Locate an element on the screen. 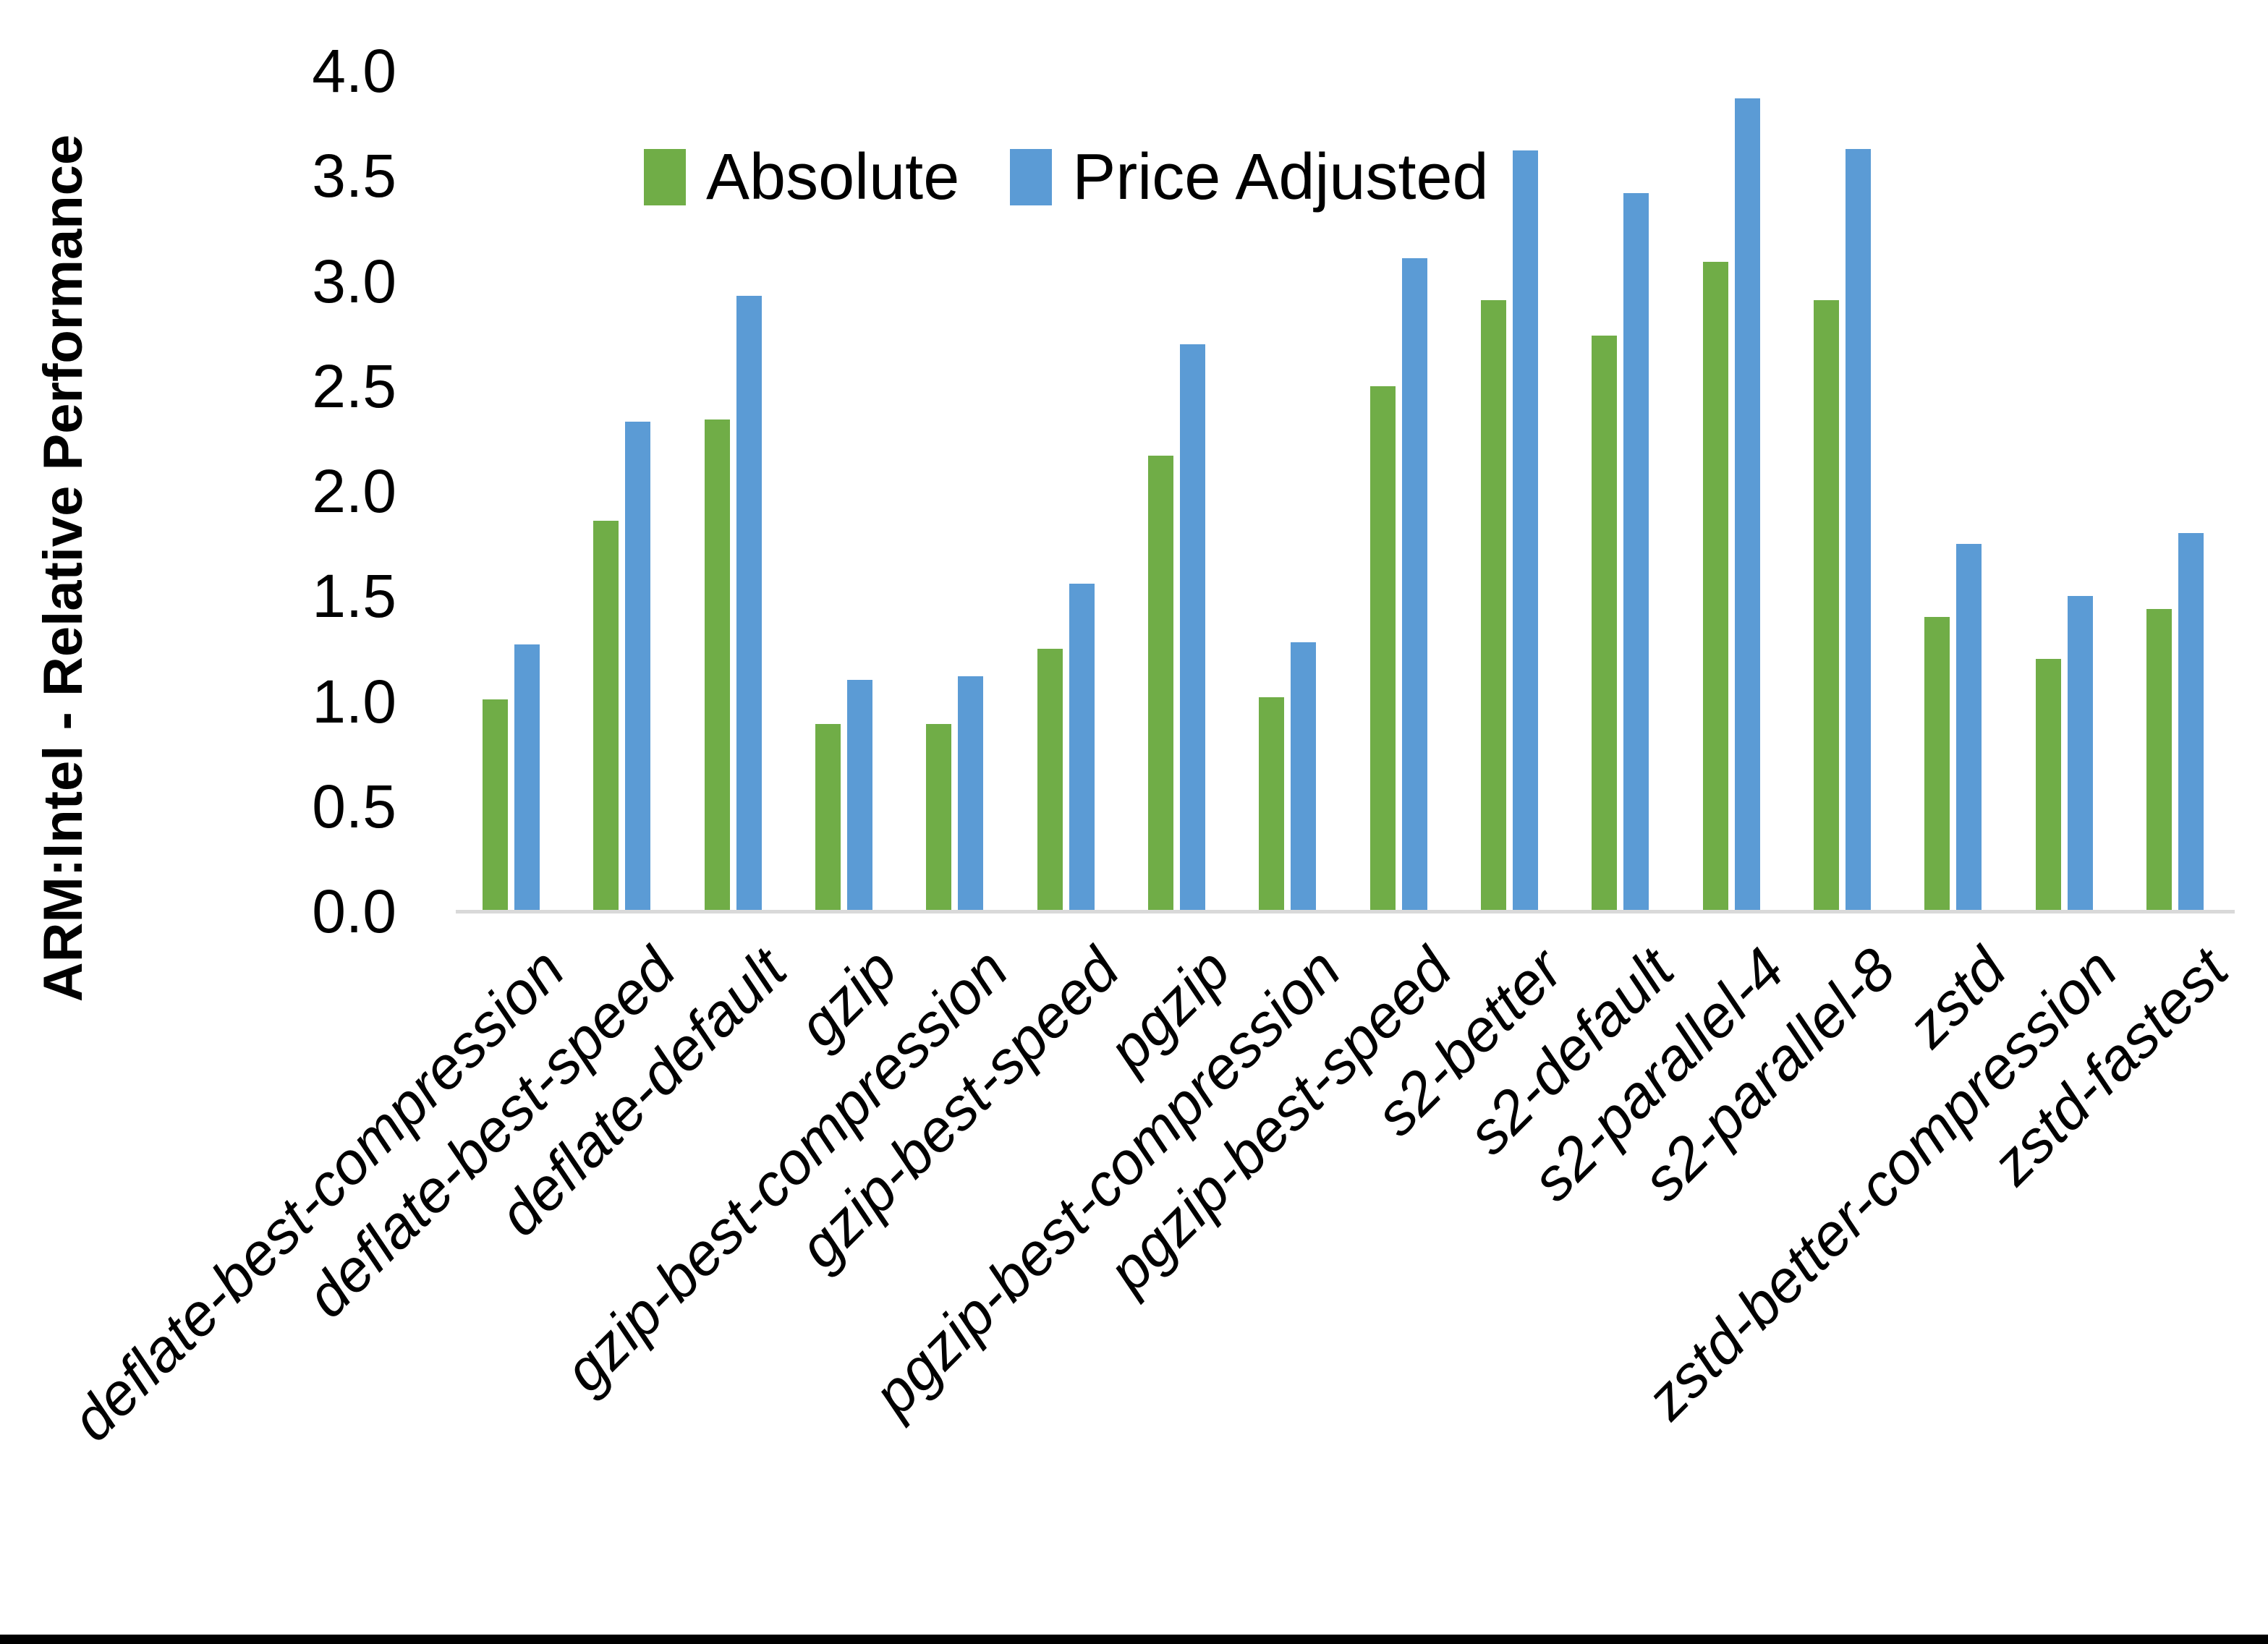  bar-group-gzip-best-speed is located at coordinates (1066, 491).